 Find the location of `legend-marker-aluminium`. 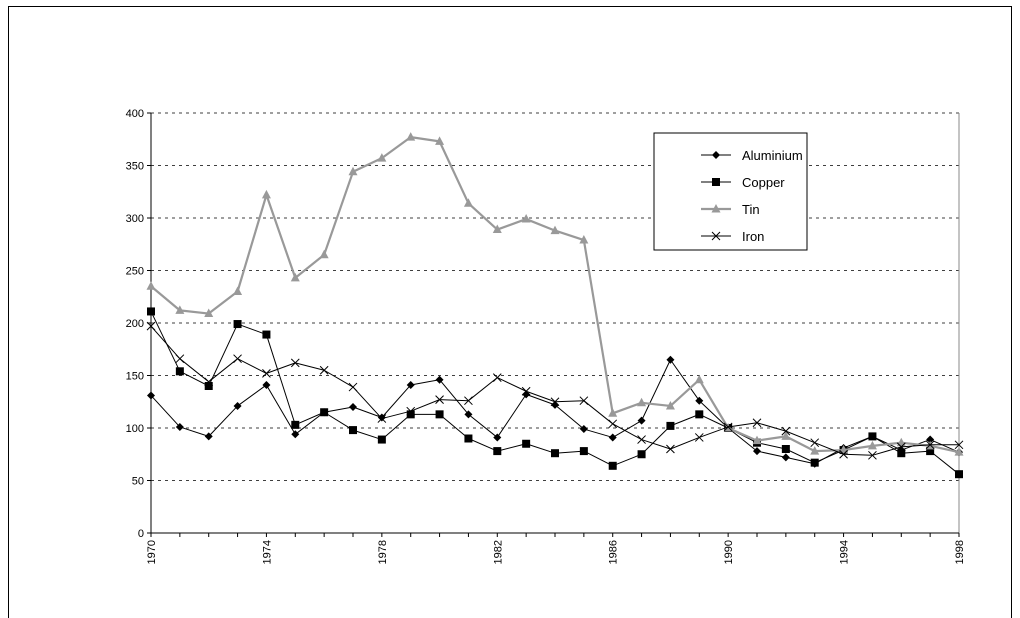

legend-marker-aluminium is located at coordinates (716, 155).